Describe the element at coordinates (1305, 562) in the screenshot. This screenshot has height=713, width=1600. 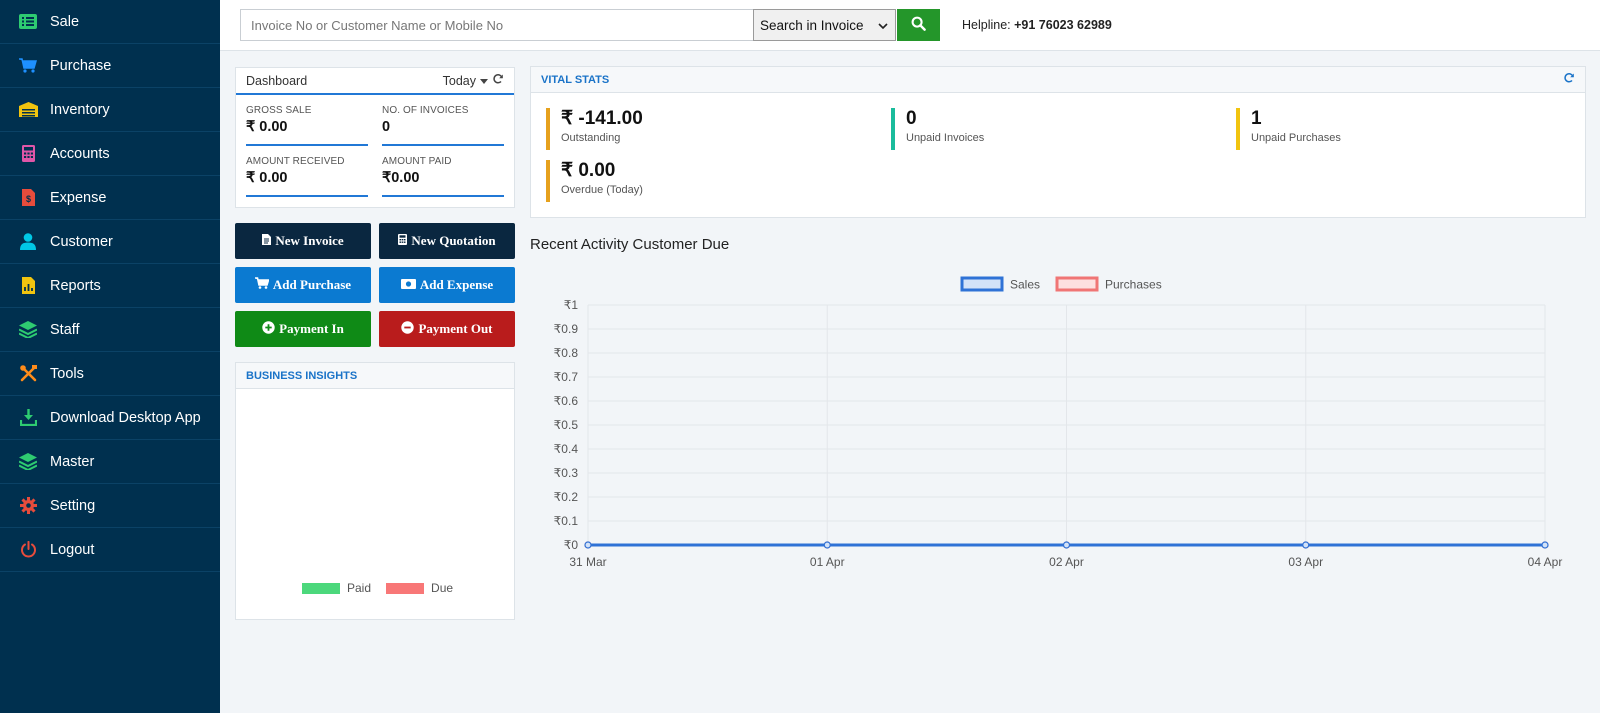
I see `x-tick-label: 03 Apr` at that location.